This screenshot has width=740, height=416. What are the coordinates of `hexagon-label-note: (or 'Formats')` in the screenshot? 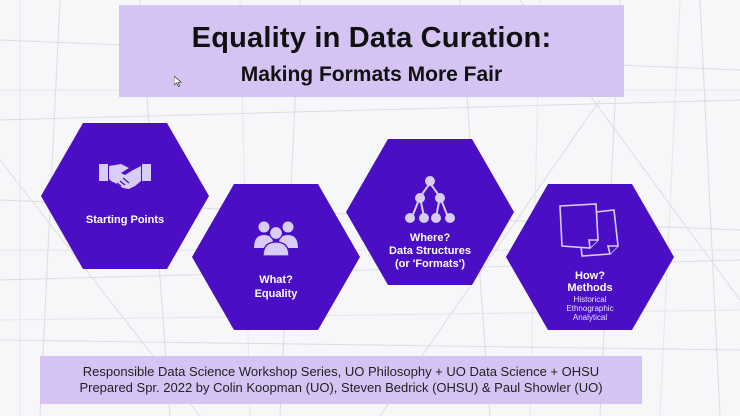 It's located at (429, 264).